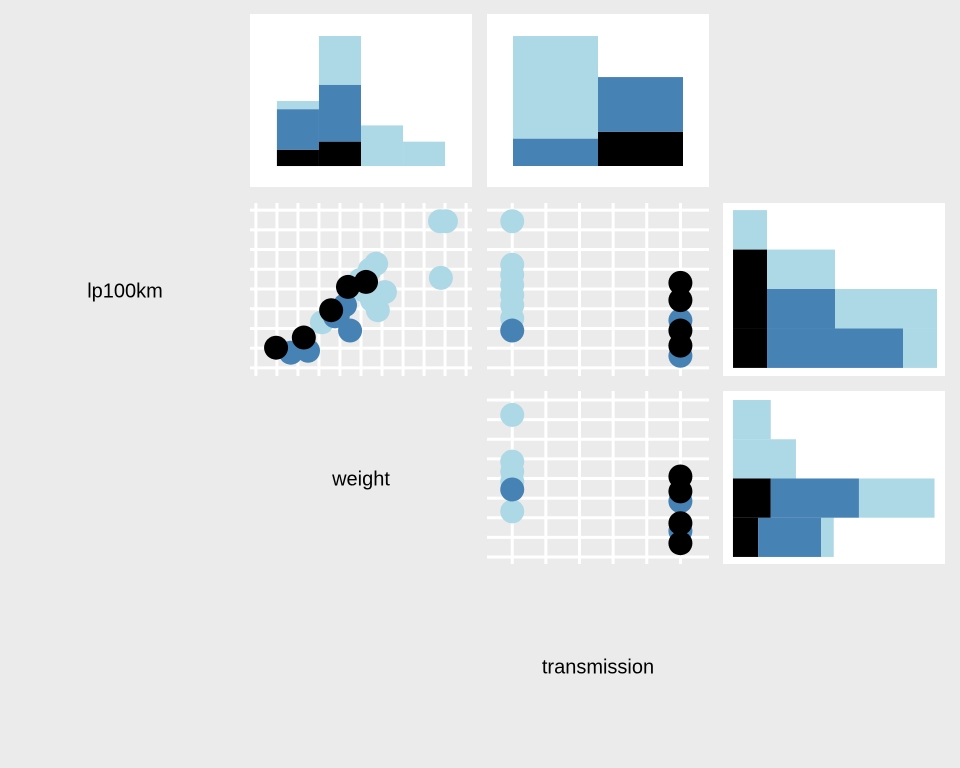 The height and width of the screenshot is (768, 960). What do you see at coordinates (125, 291) in the screenshot?
I see `variable-label: lp100km` at bounding box center [125, 291].